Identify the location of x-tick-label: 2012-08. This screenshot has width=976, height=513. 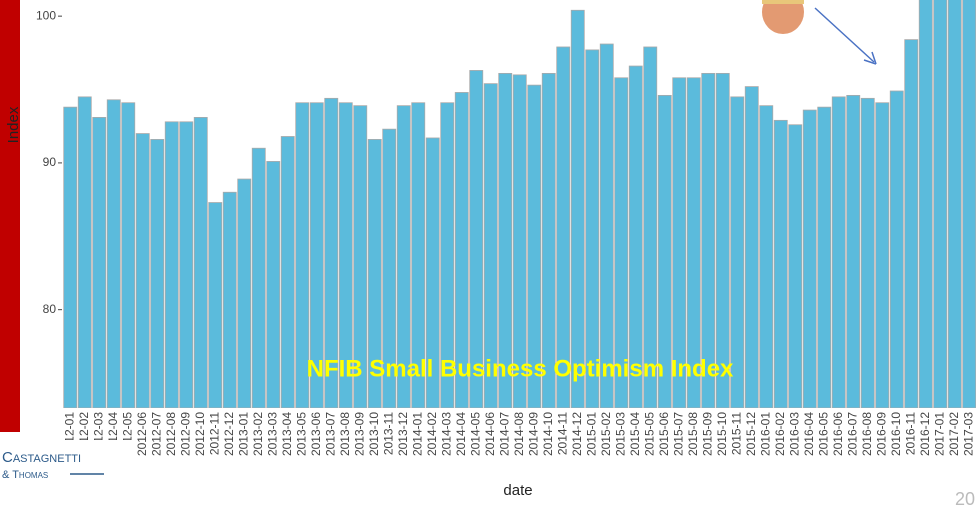
(171, 434).